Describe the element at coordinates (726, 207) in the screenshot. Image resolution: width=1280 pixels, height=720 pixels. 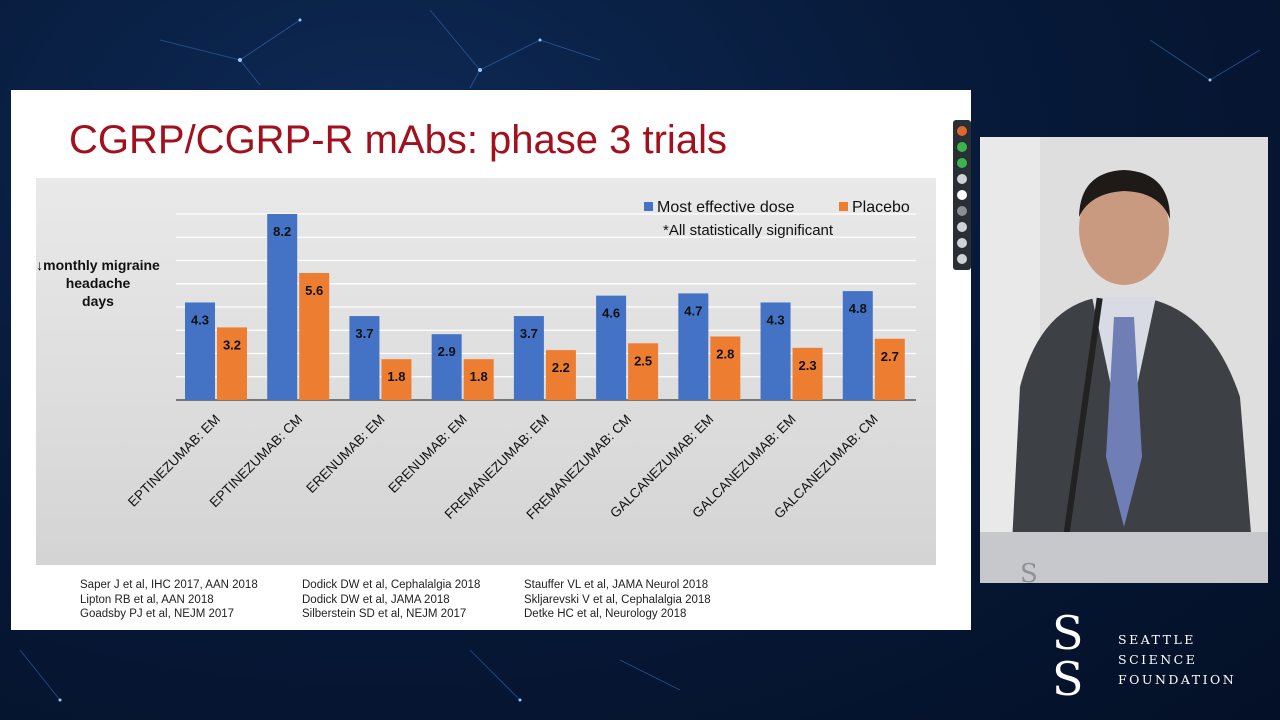
I see `legend-entry: Most effective dose` at that location.